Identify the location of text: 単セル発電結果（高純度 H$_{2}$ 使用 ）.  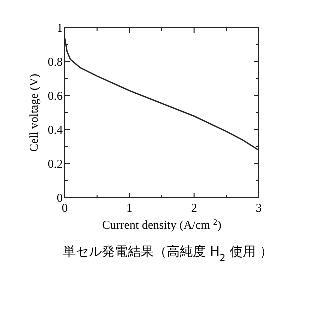
(168, 254).